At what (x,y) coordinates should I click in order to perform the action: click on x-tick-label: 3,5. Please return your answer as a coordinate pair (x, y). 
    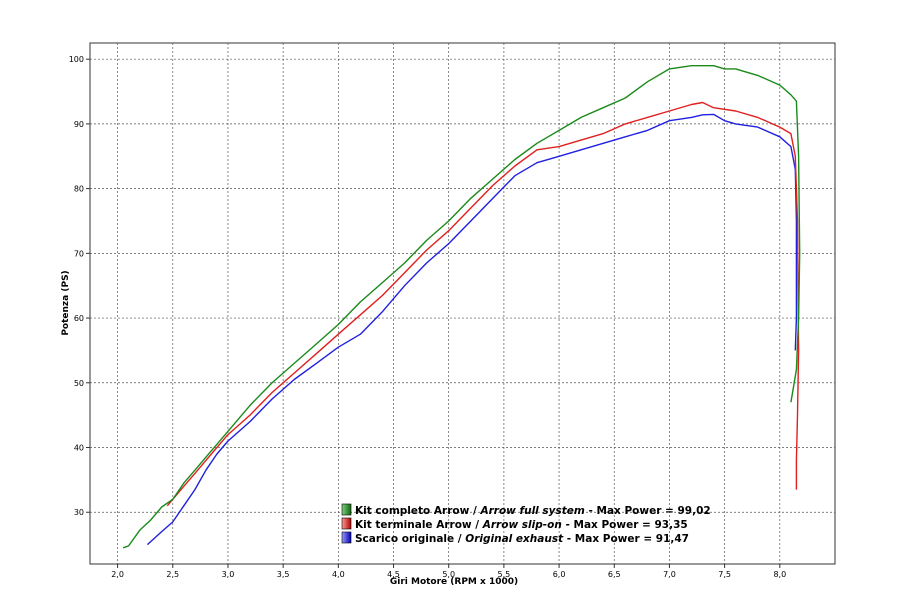
    Looking at the image, I should click on (283, 574).